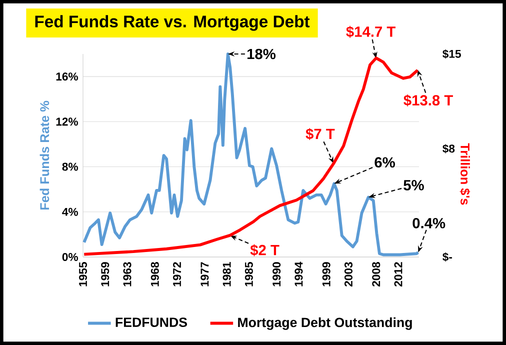 The width and height of the screenshot is (506, 345). What do you see at coordinates (152, 323) in the screenshot?
I see `legend-label: FEDFUNDS` at bounding box center [152, 323].